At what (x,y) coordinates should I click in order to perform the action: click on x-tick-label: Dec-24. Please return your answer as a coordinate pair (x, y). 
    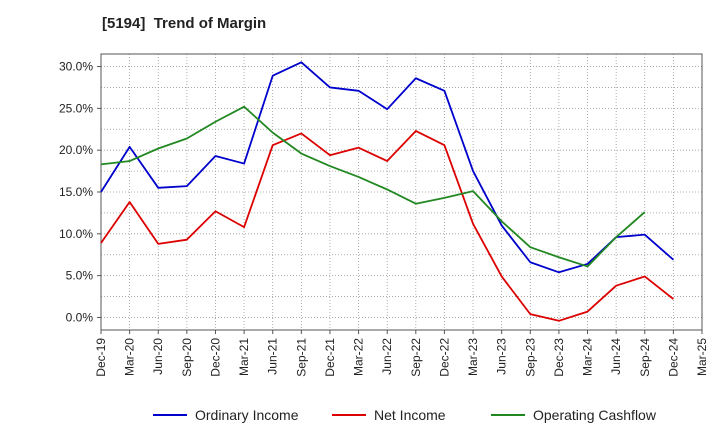
    Looking at the image, I should click on (673, 357).